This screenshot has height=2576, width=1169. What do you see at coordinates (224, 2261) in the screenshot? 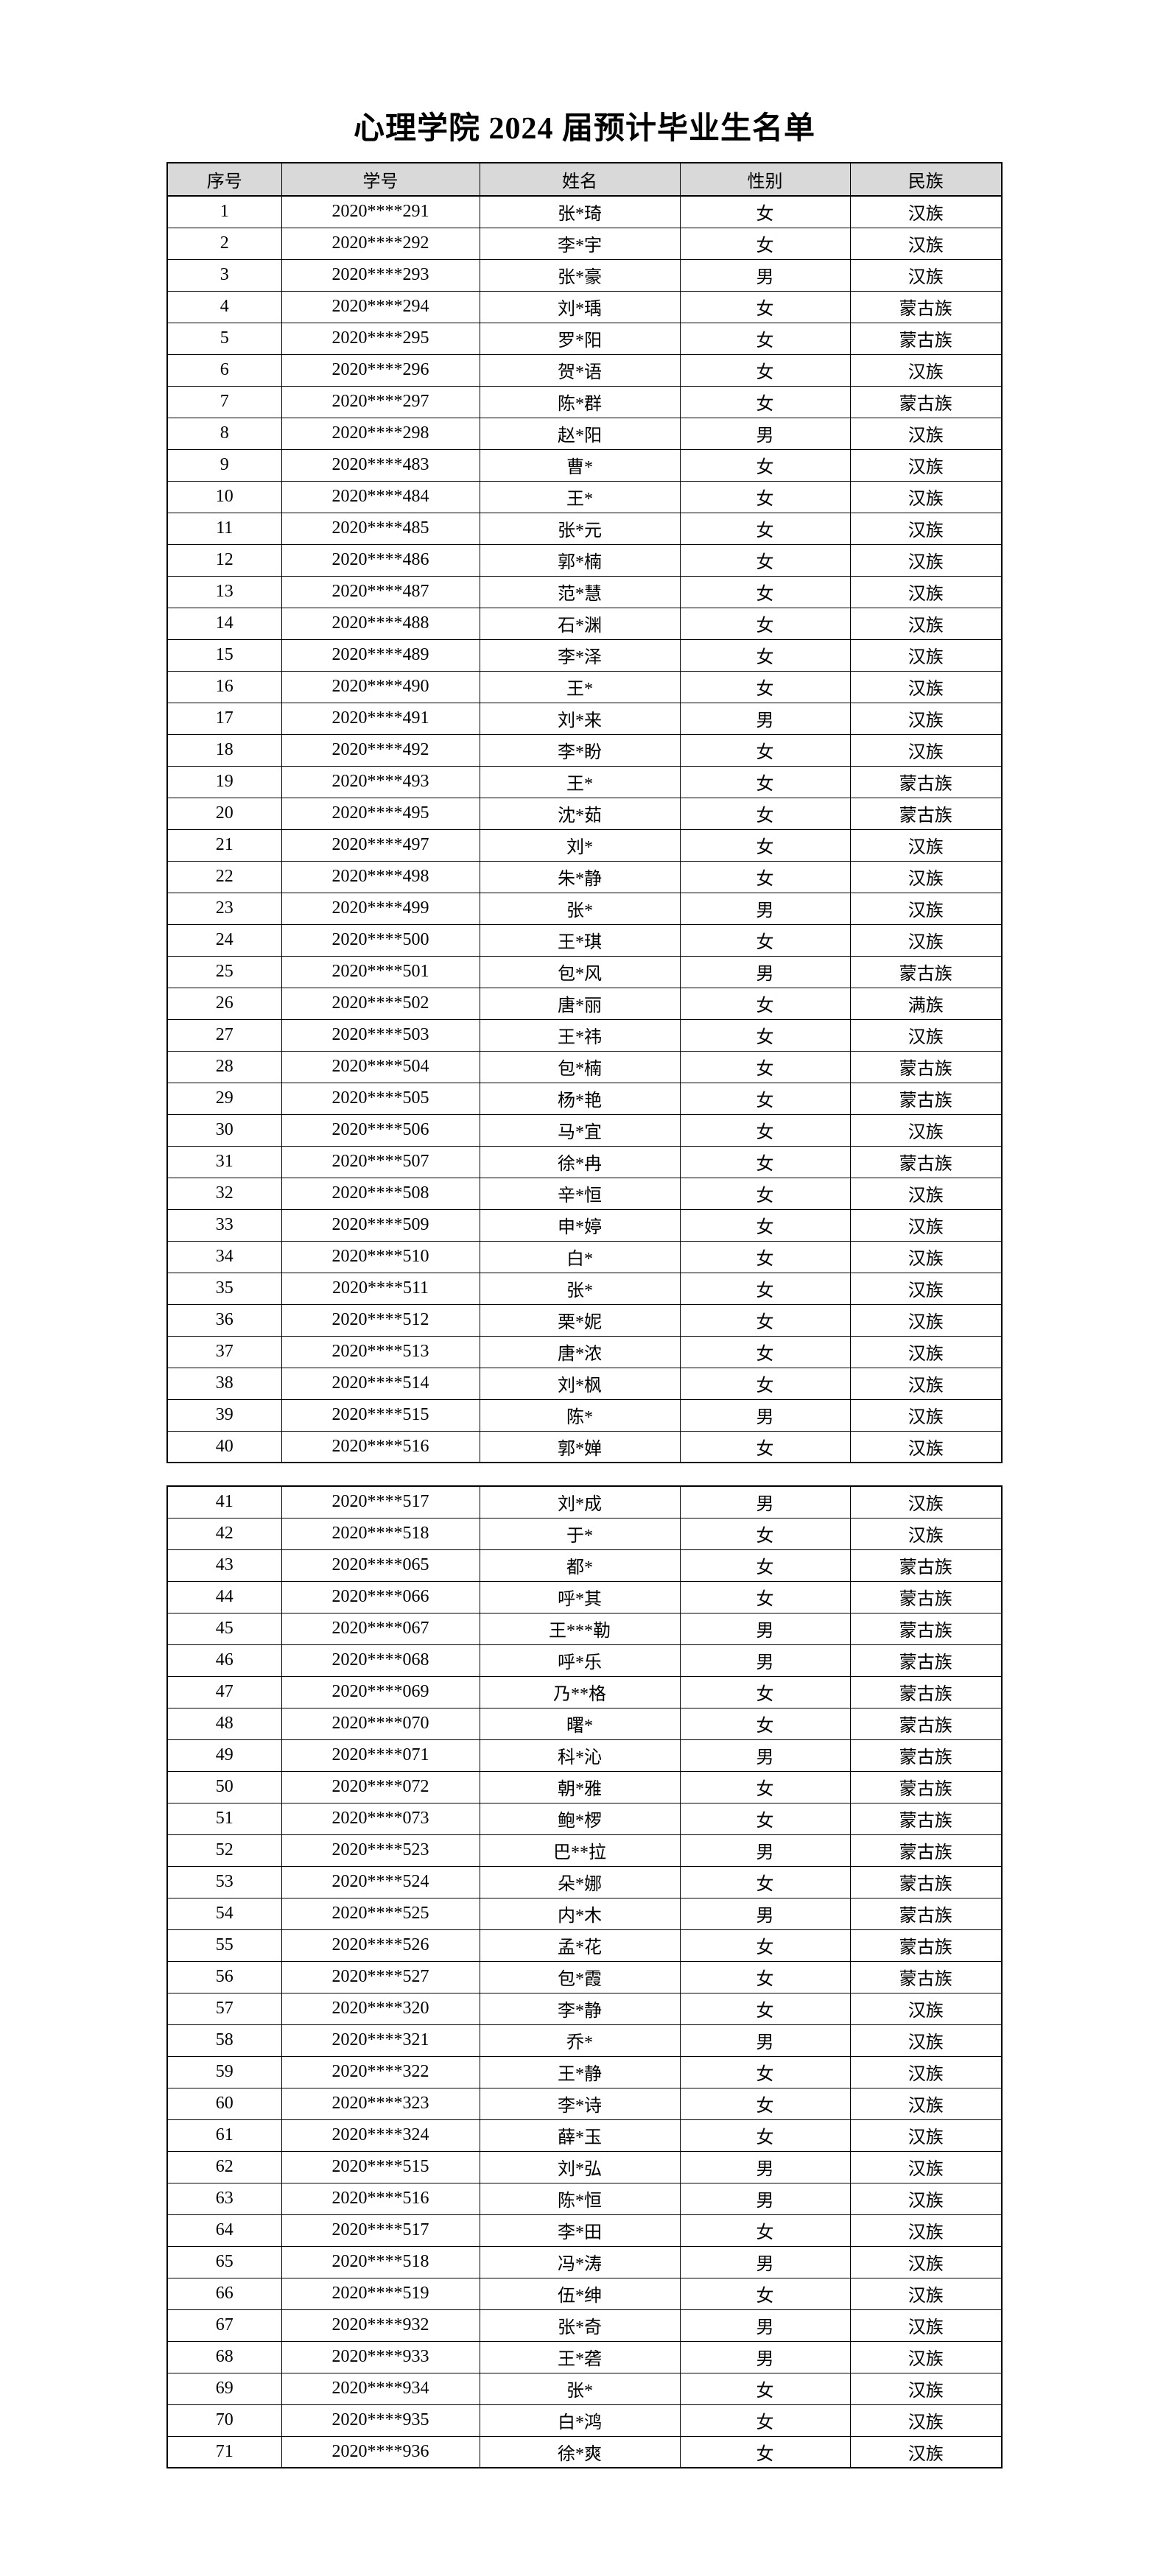
I see `serial-cell: 65` at bounding box center [224, 2261].